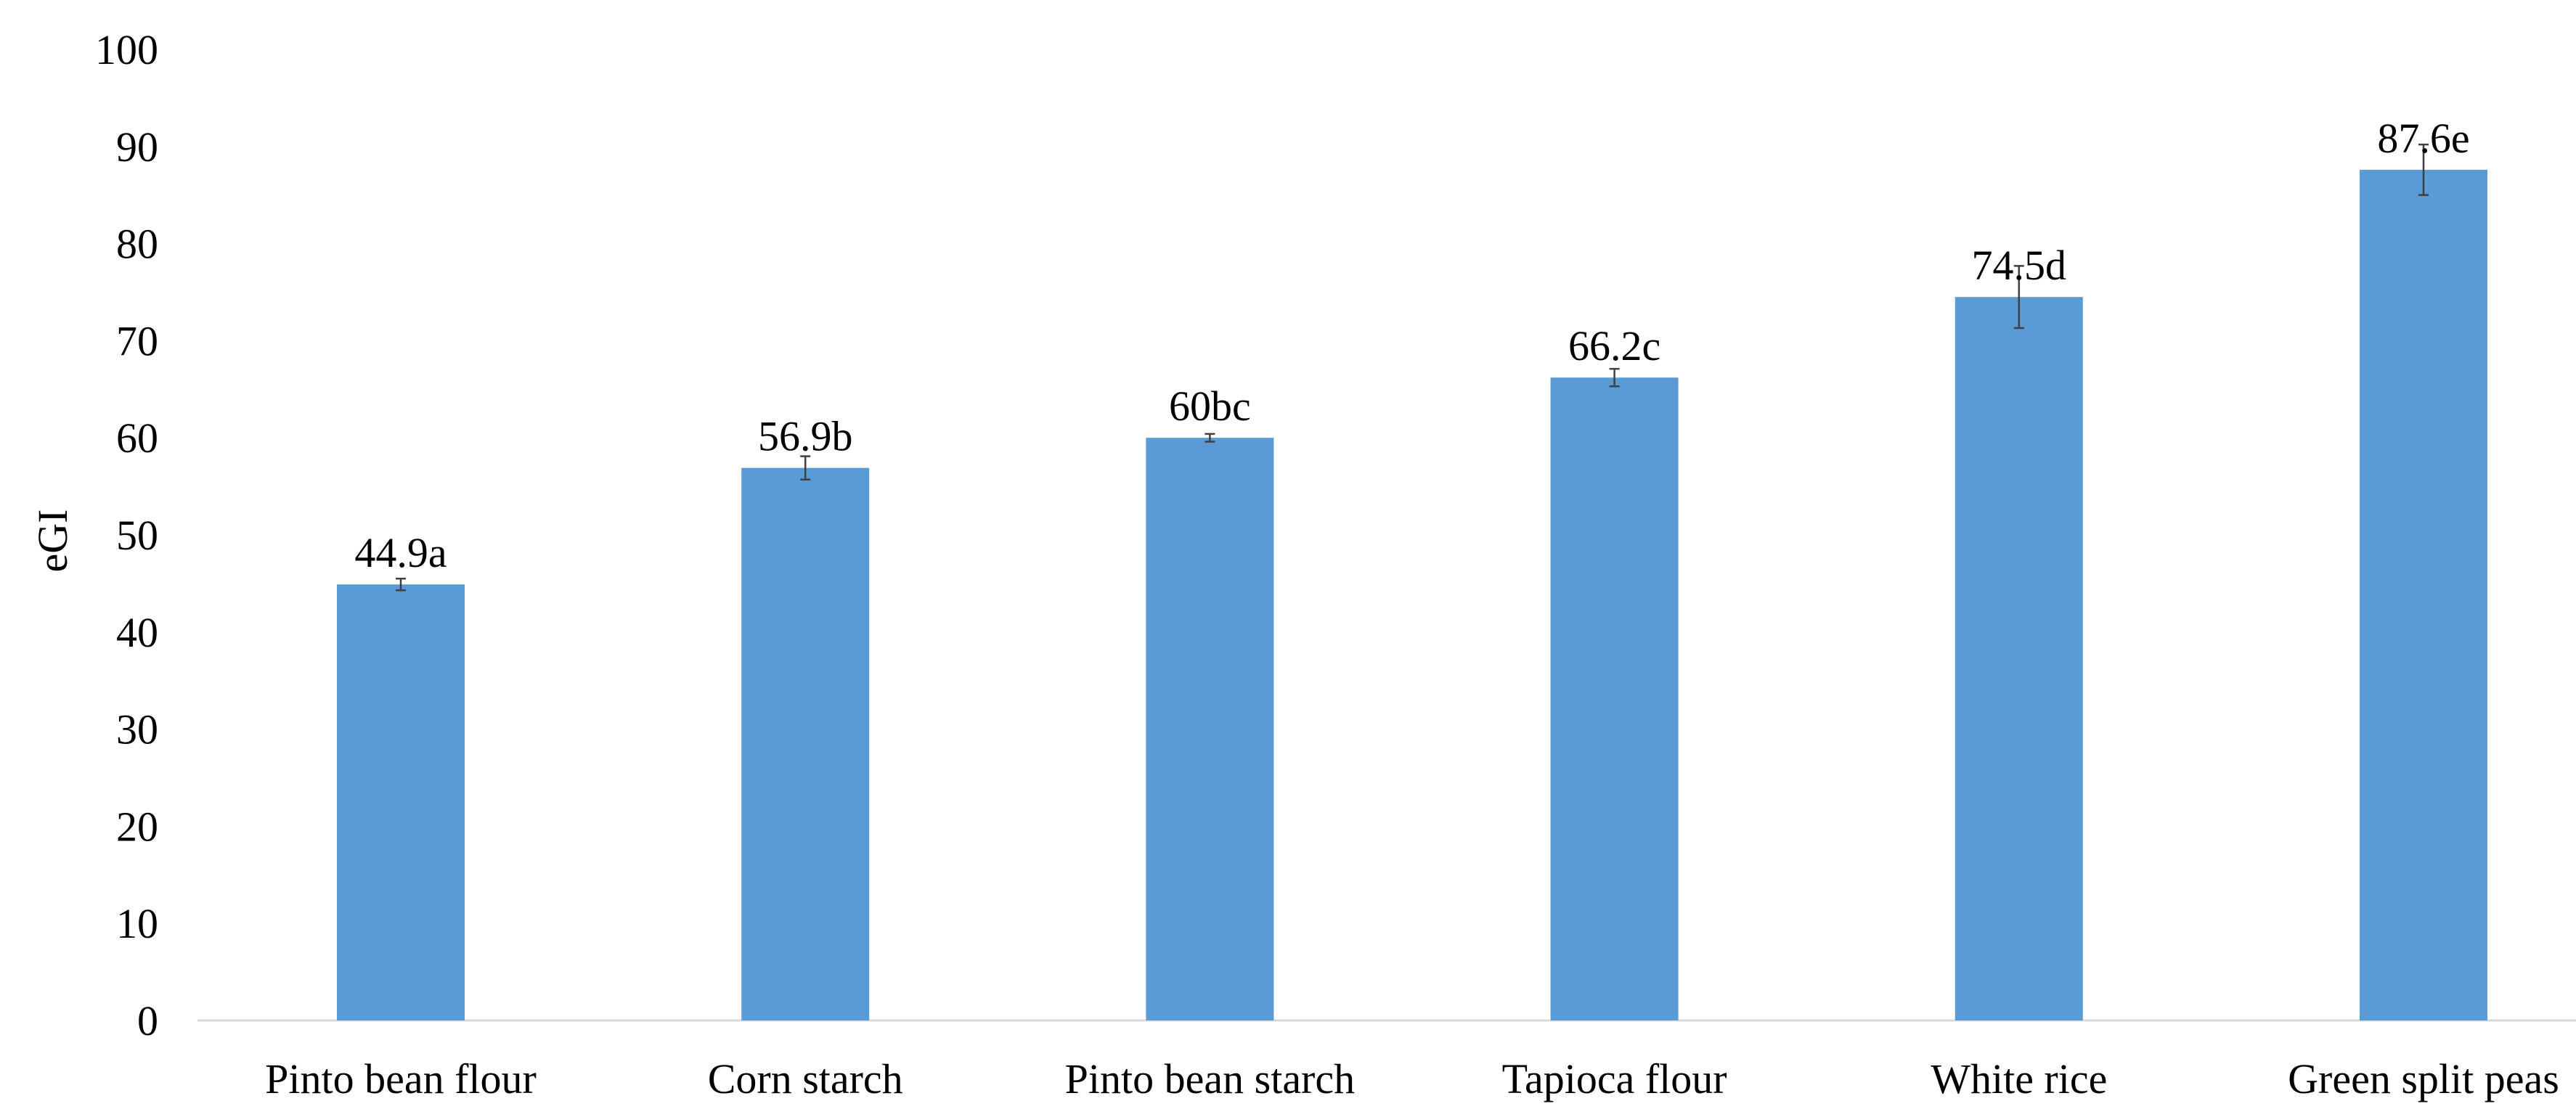  Describe the element at coordinates (2423, 1078) in the screenshot. I see `x-tick-label: Green split peas` at that location.